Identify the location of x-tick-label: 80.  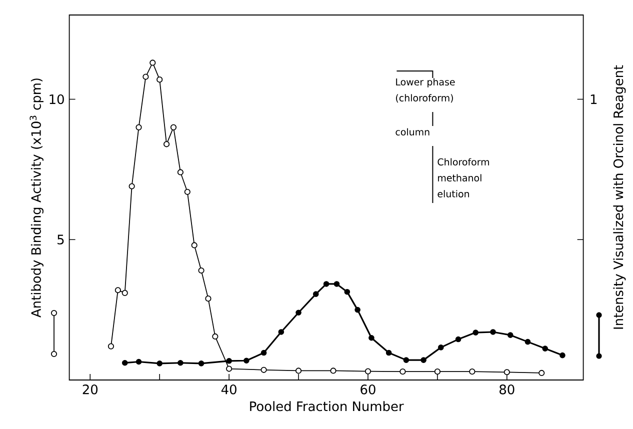
(507, 389).